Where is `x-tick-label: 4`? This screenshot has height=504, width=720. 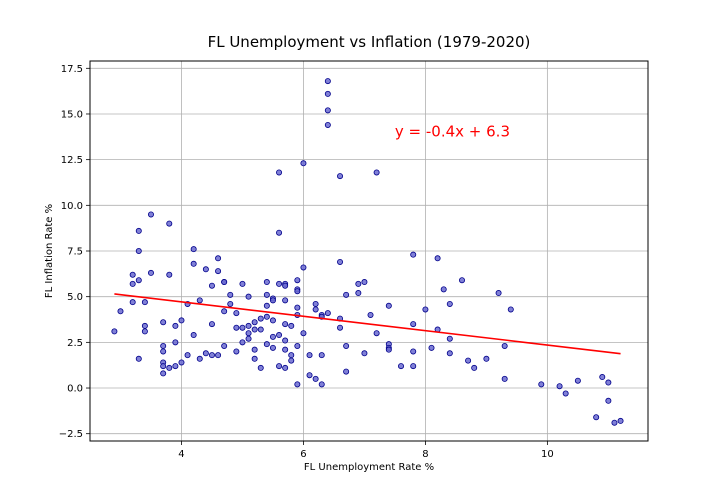
x-tick-label: 4 is located at coordinates (181, 454).